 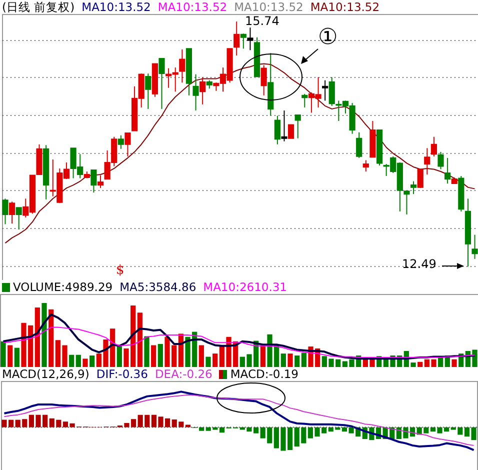 What do you see at coordinates (183, 374) in the screenshot?
I see `series-label: DEA:-0.26` at bounding box center [183, 374].